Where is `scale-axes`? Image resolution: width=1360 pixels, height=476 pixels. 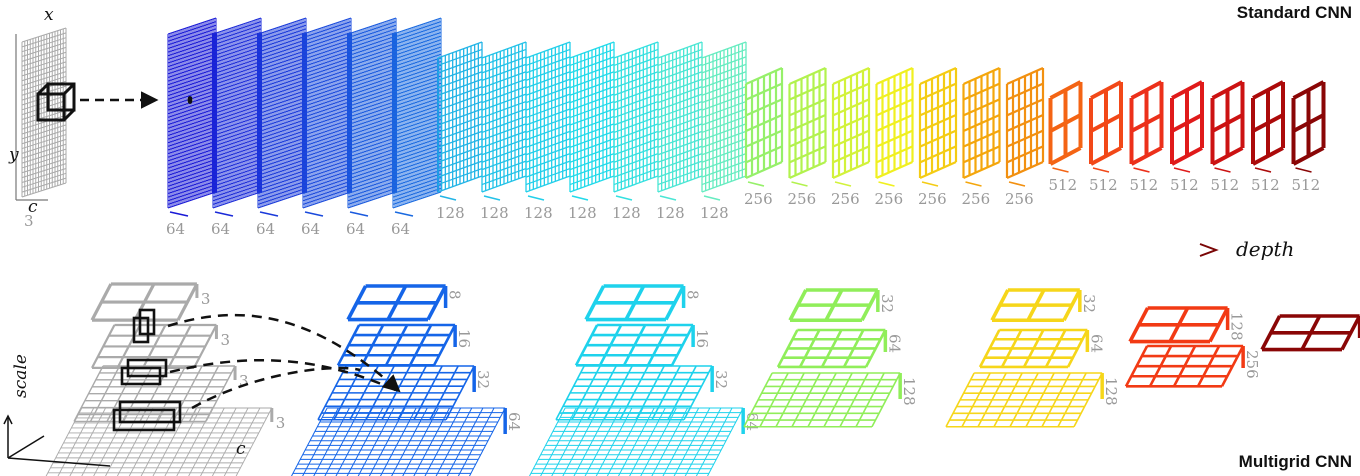
scale-axes is located at coordinates (57, 440).